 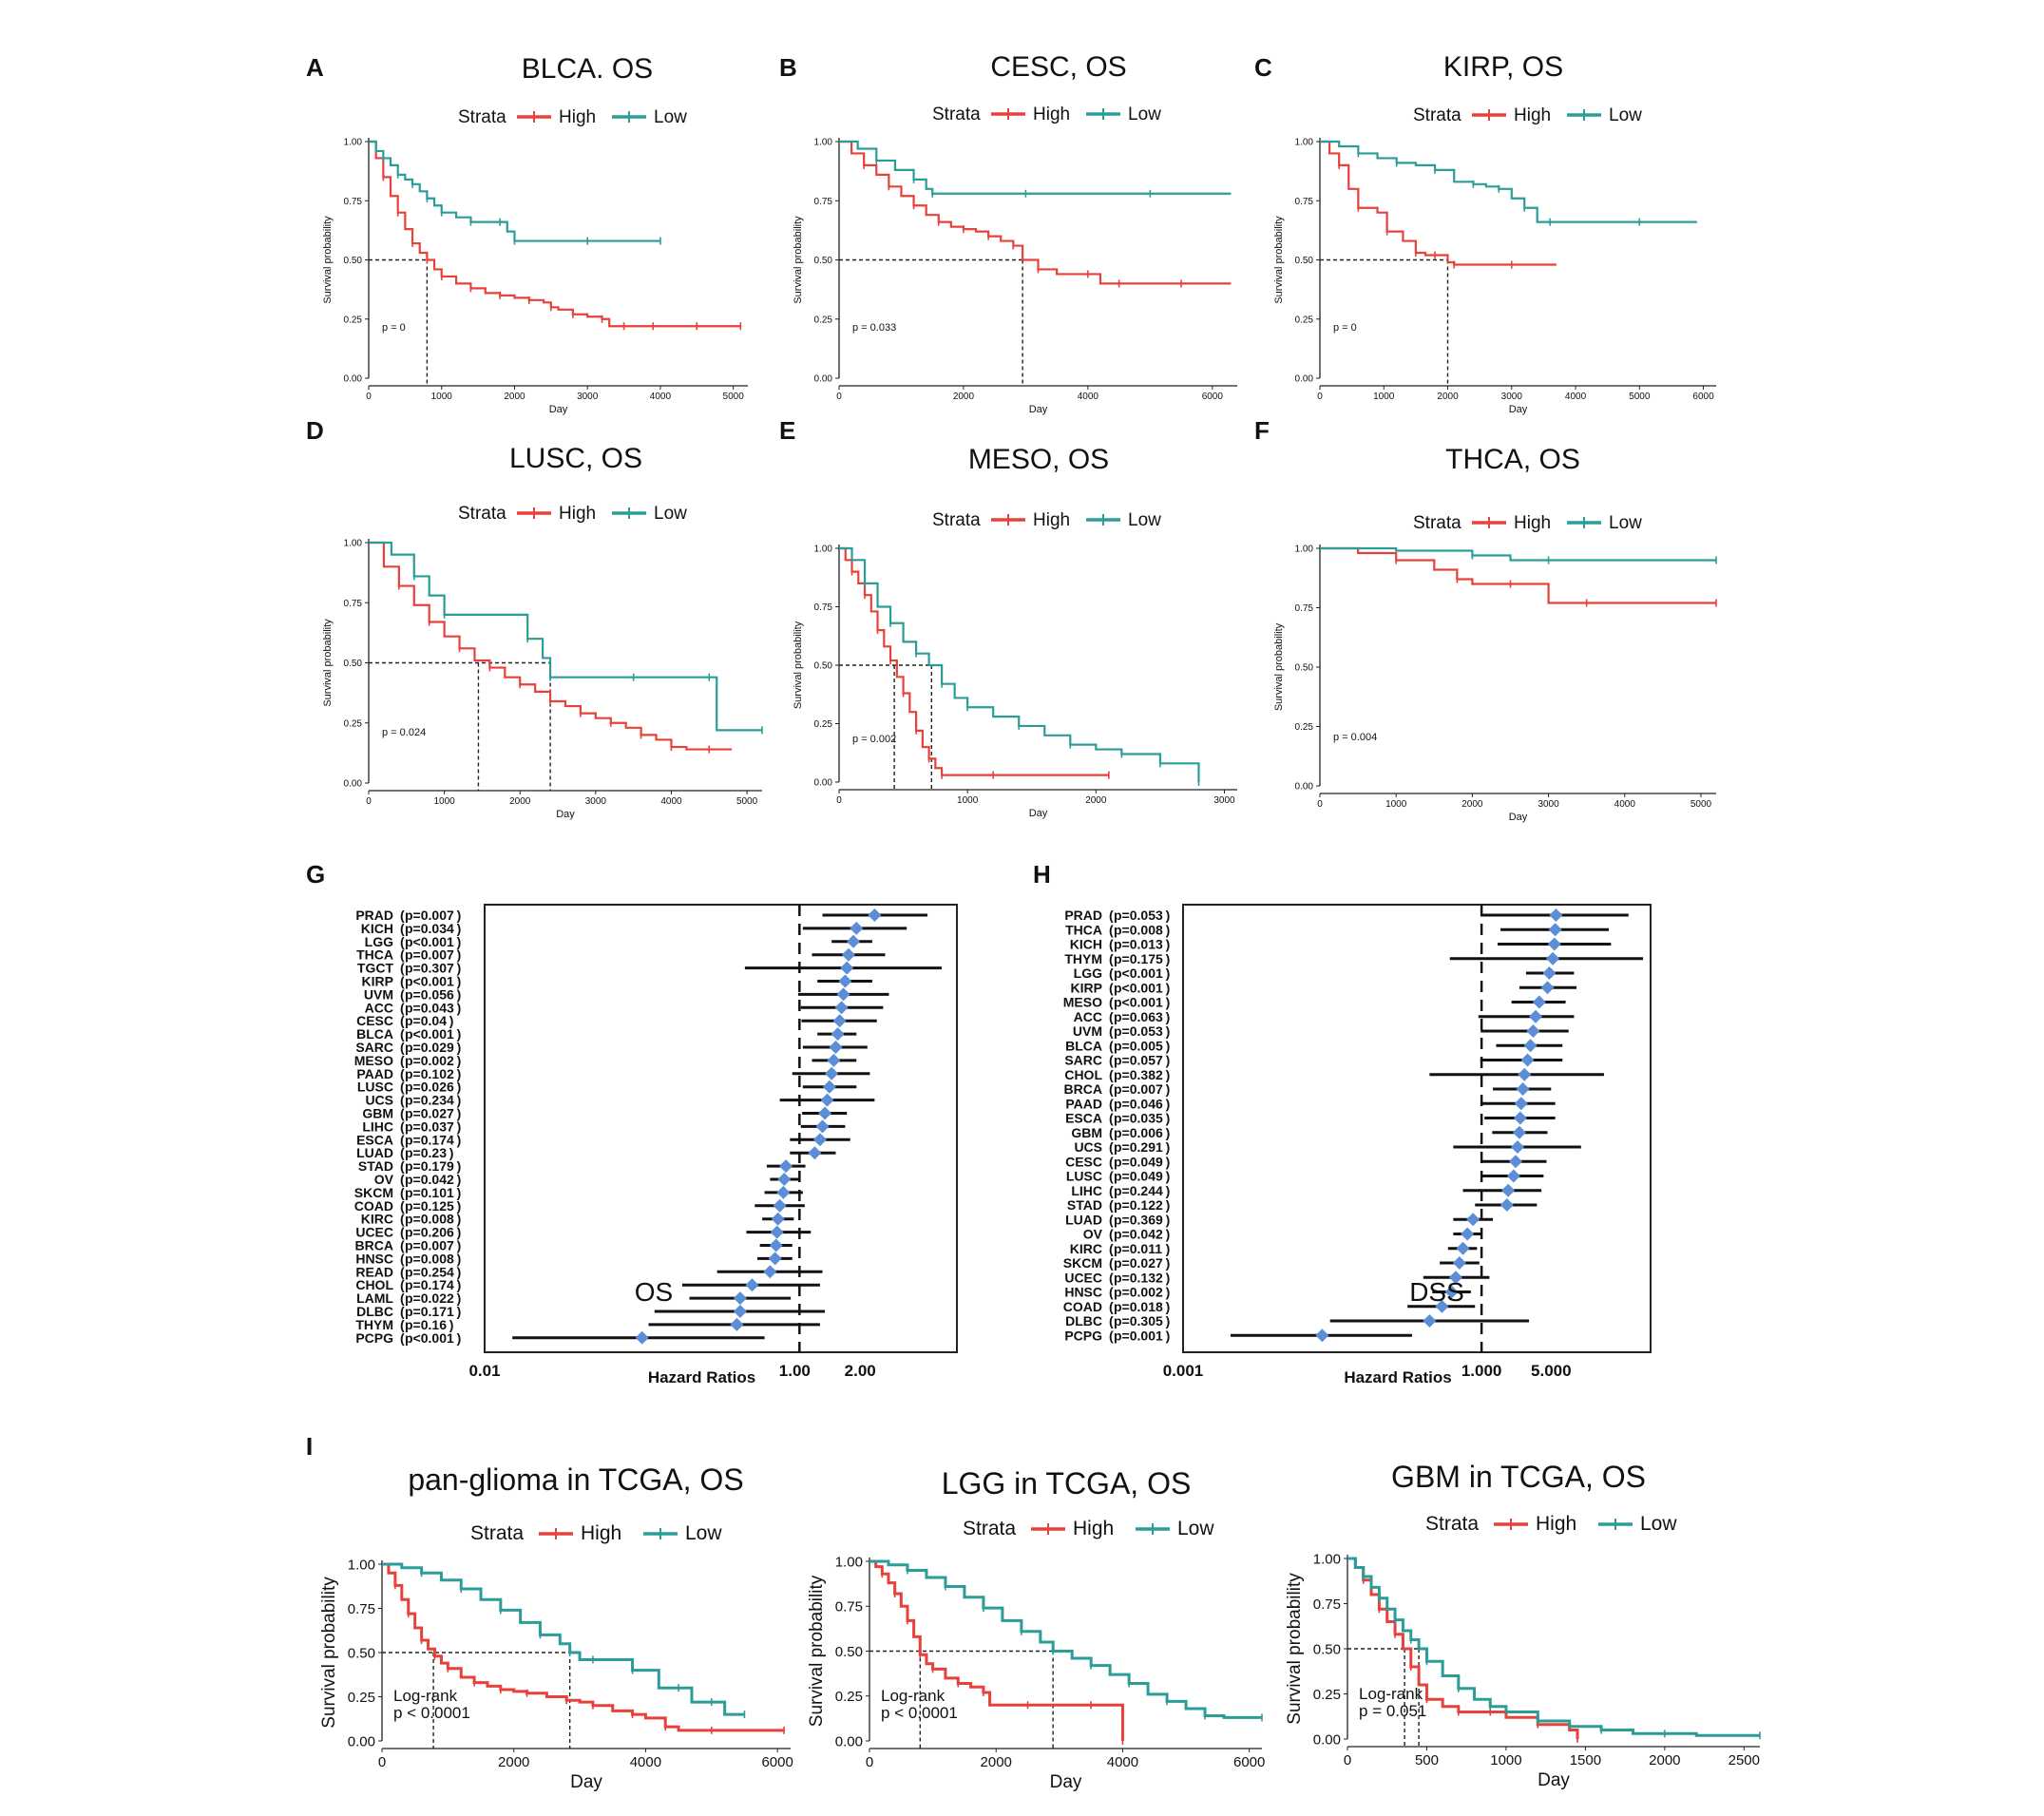 I want to click on row-pvalue: p=0.037, so click(x=429, y=1126).